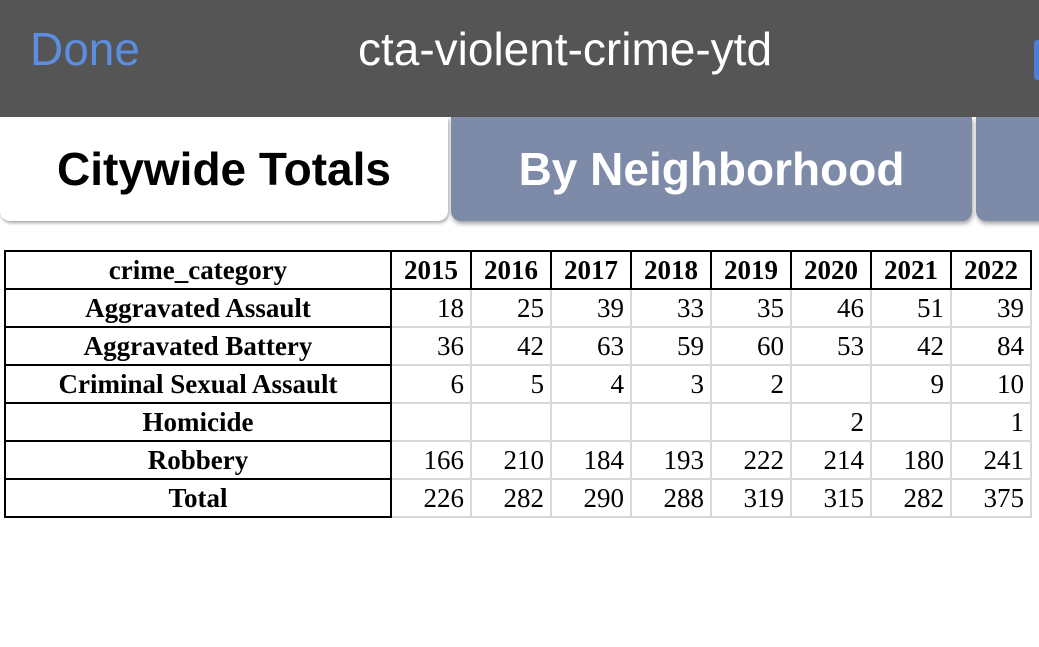  What do you see at coordinates (911, 384) in the screenshot?
I see `table-cell: 9` at bounding box center [911, 384].